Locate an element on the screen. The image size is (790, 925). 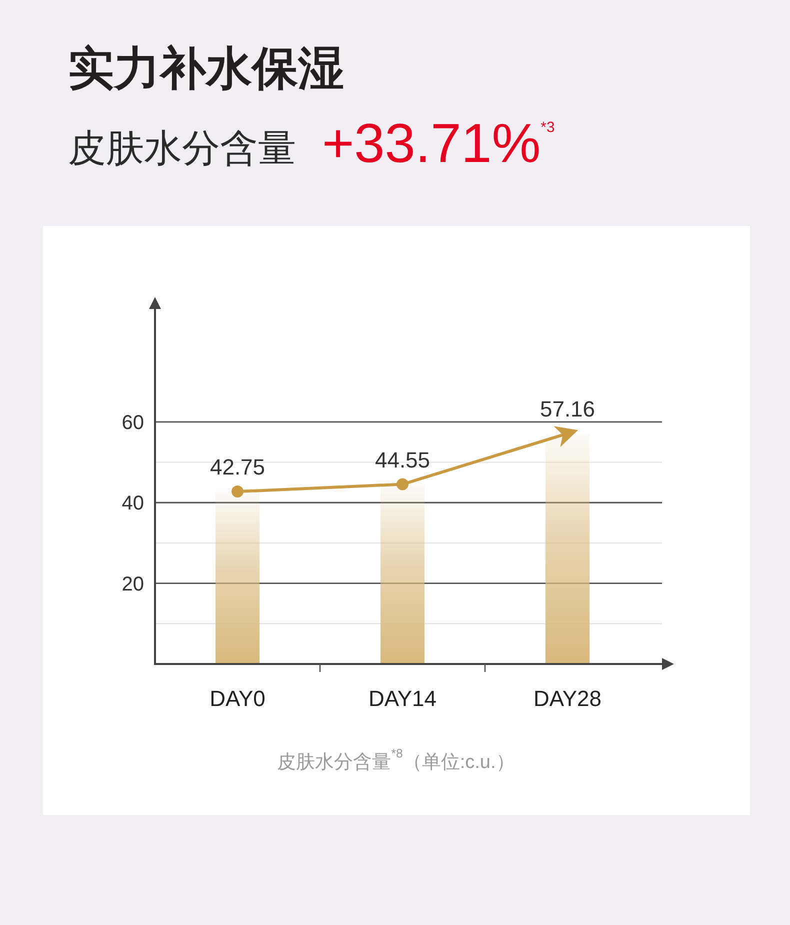
x-tick-label: DAY14 is located at coordinates (402, 698).